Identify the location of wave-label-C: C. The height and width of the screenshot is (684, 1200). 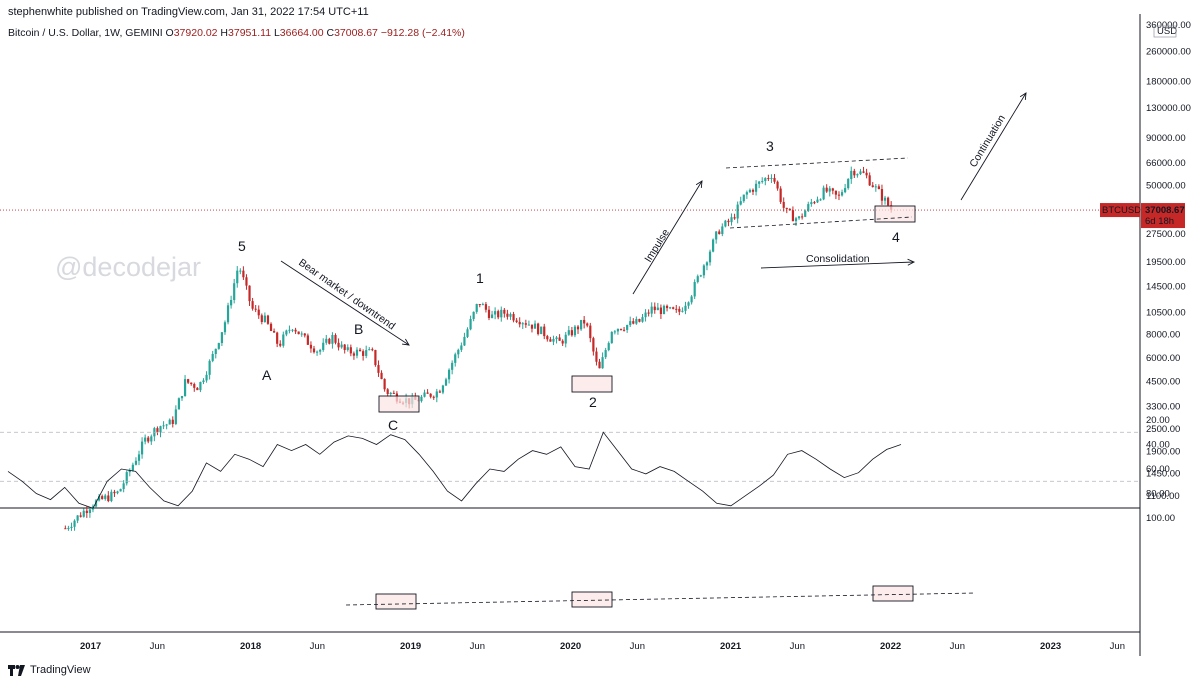
(393, 425).